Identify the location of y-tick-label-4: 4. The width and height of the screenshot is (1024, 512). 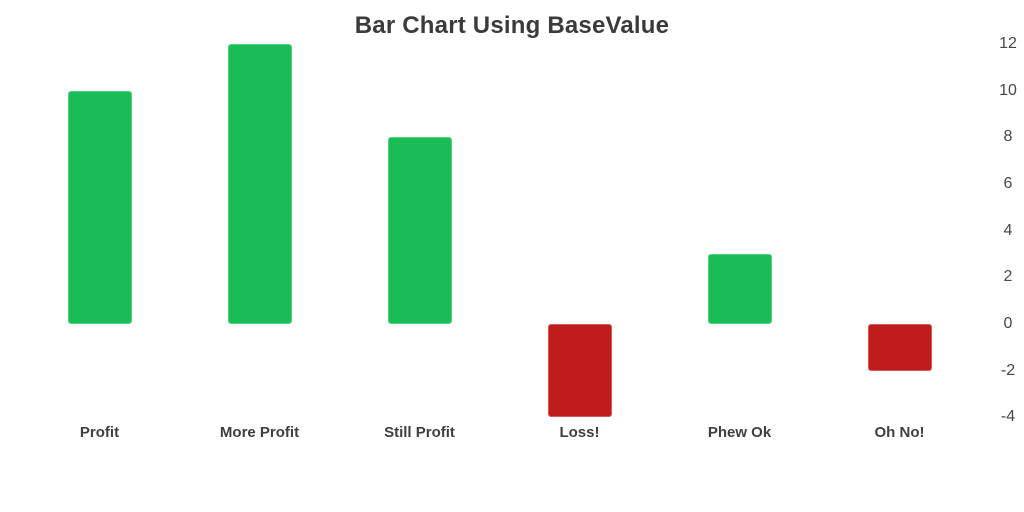
(1008, 230).